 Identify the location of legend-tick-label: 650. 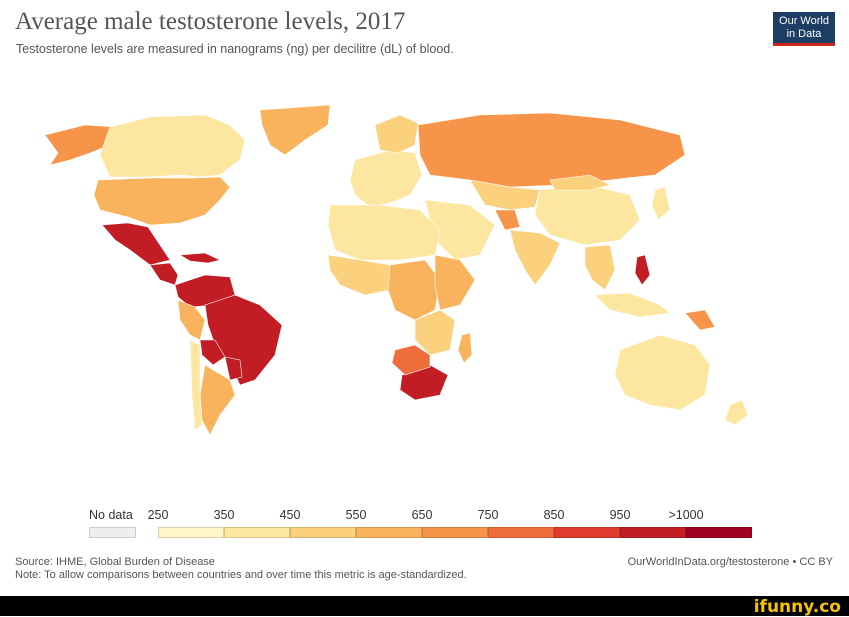
(422, 515).